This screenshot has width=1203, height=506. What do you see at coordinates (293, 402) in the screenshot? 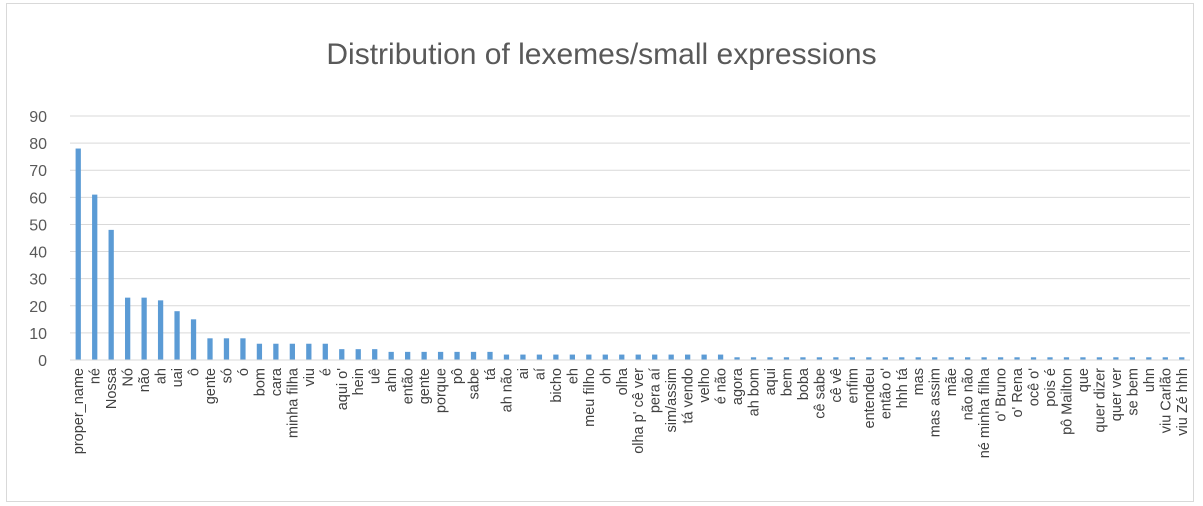
I see `x-tick-label: minha filha` at bounding box center [293, 402].